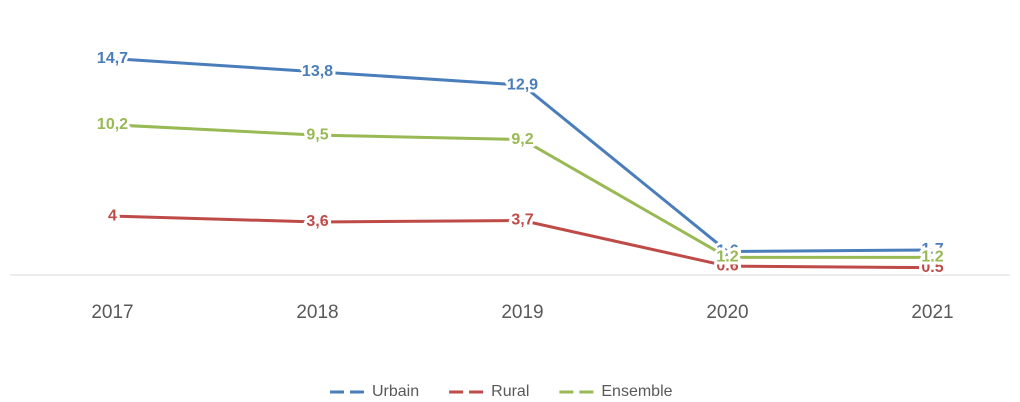 The width and height of the screenshot is (1020, 402). I want to click on legend-label: Rural, so click(510, 391).